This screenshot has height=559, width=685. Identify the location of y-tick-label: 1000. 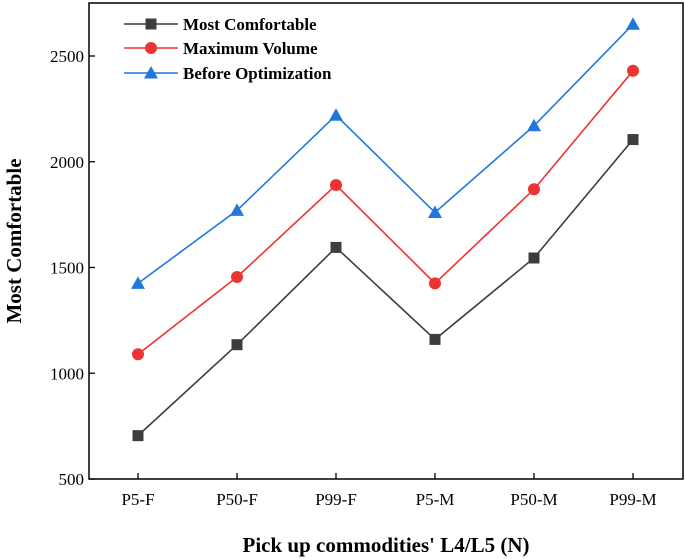
(67, 373).